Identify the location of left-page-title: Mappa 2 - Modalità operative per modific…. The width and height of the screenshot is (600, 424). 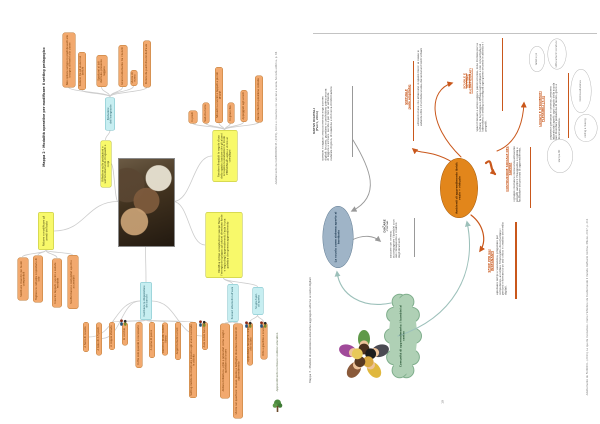
(43, 107).